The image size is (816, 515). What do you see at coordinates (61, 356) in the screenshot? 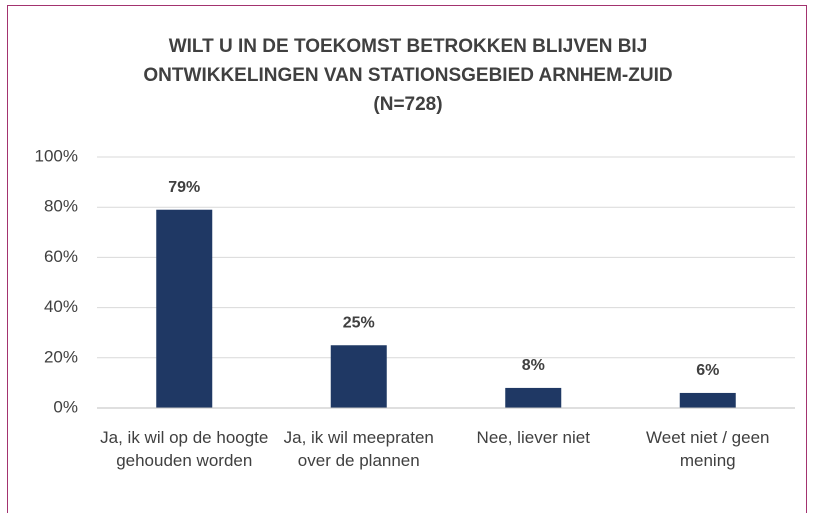
I see `y-tick-label: 20%` at bounding box center [61, 356].